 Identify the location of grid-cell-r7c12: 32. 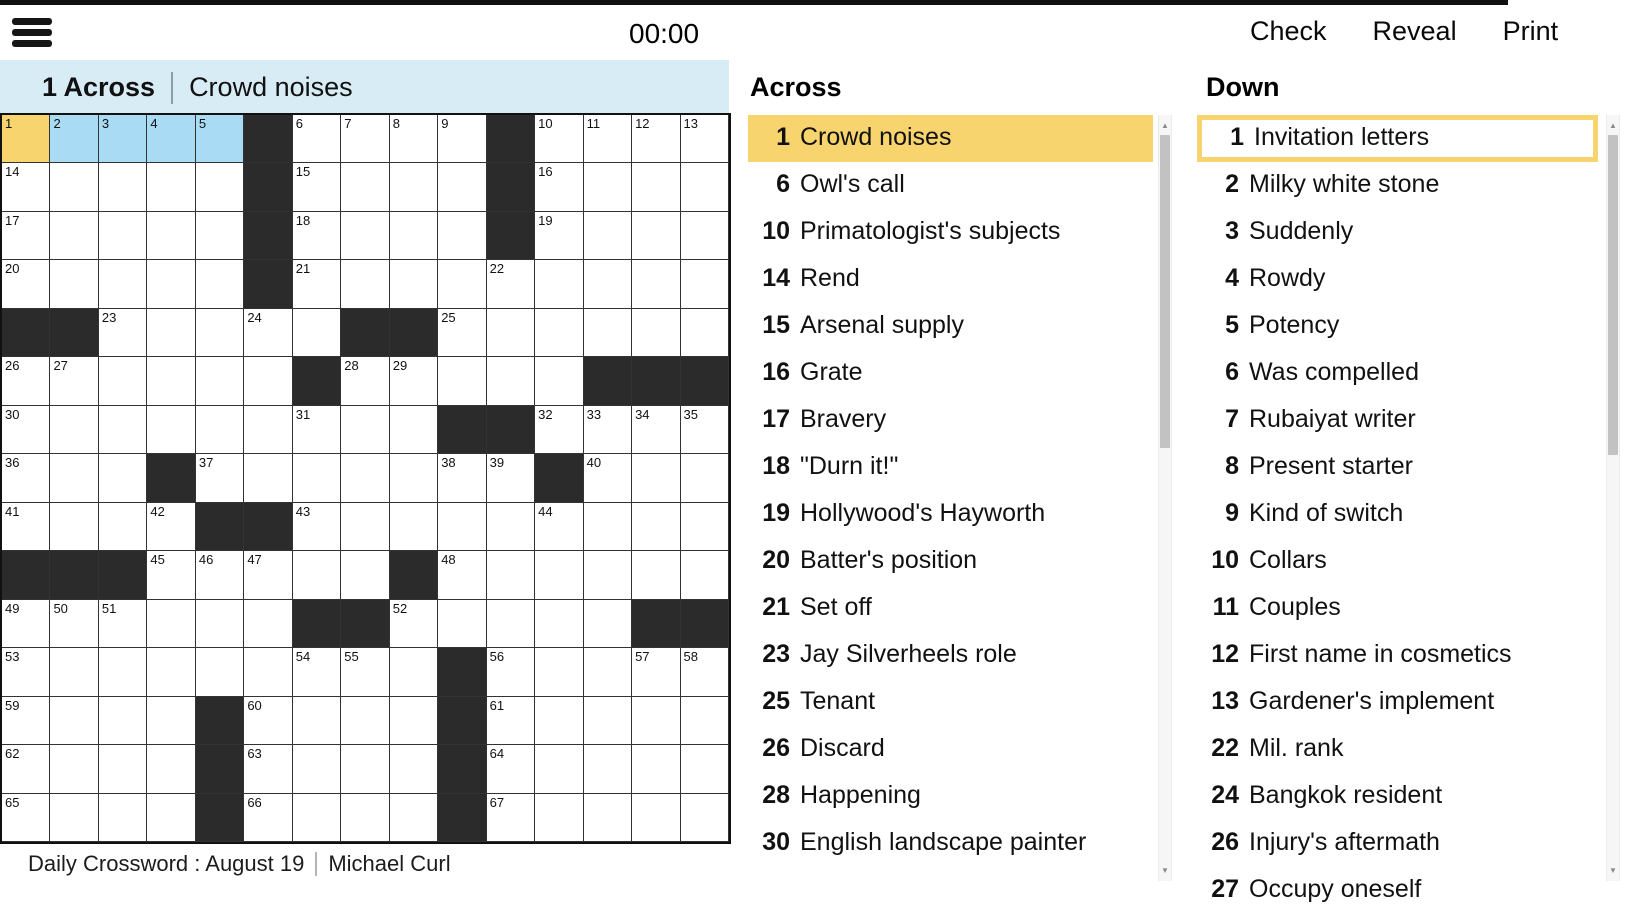
(559, 430).